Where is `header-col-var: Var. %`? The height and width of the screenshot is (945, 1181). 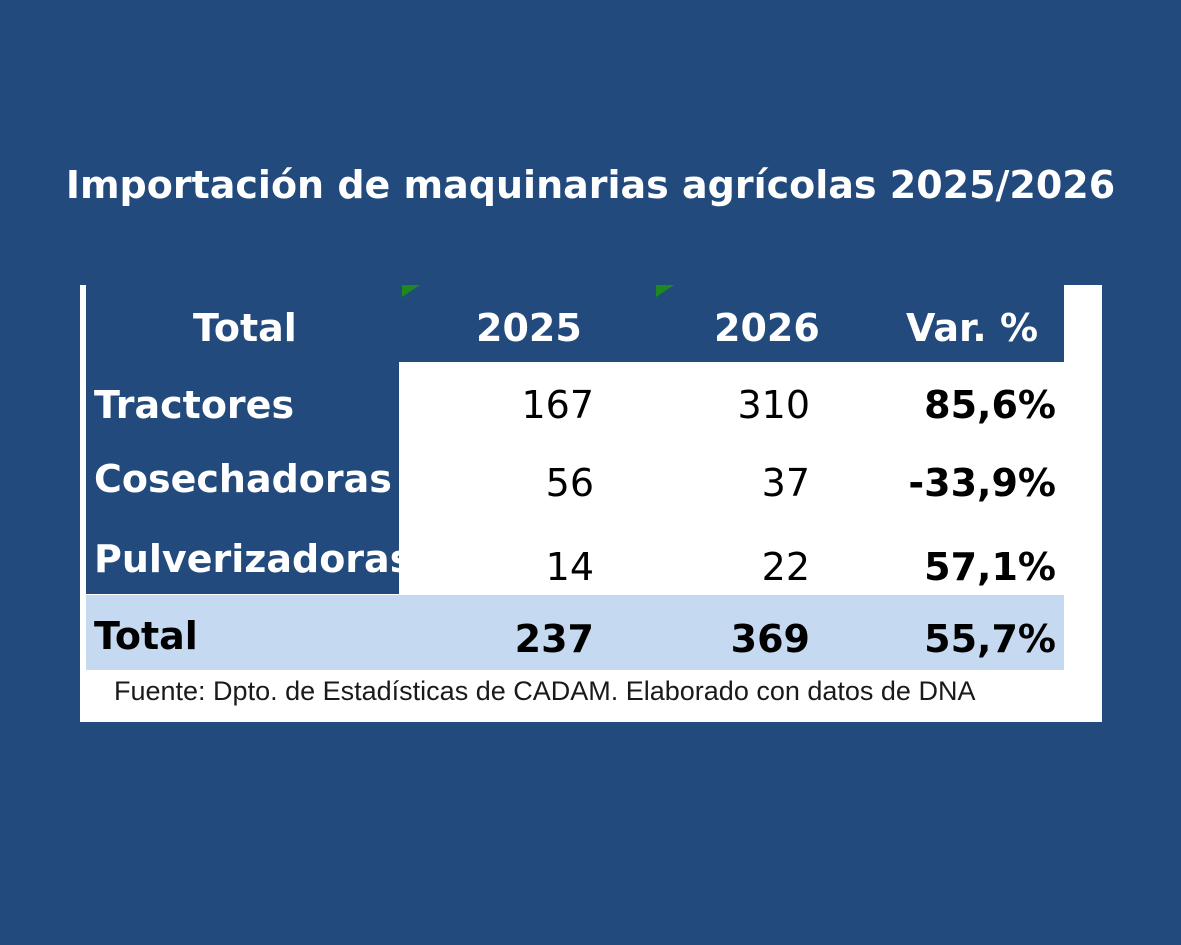 header-col-var: Var. % is located at coordinates (972, 328).